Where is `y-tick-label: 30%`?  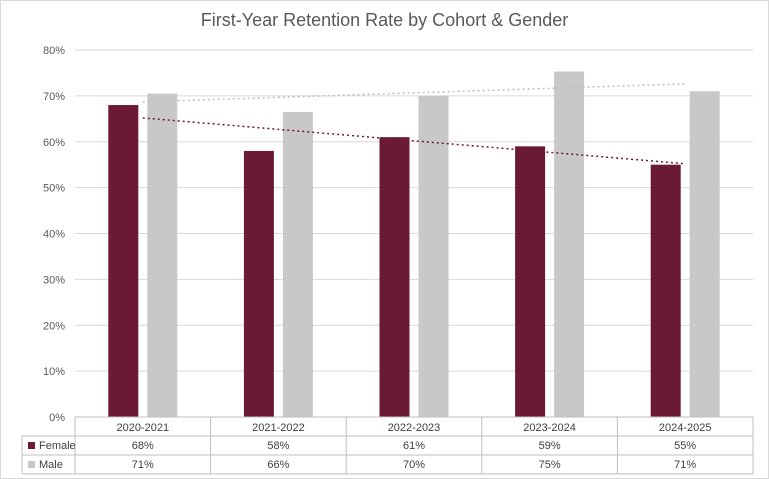
y-tick-label: 30% is located at coordinates (54, 280).